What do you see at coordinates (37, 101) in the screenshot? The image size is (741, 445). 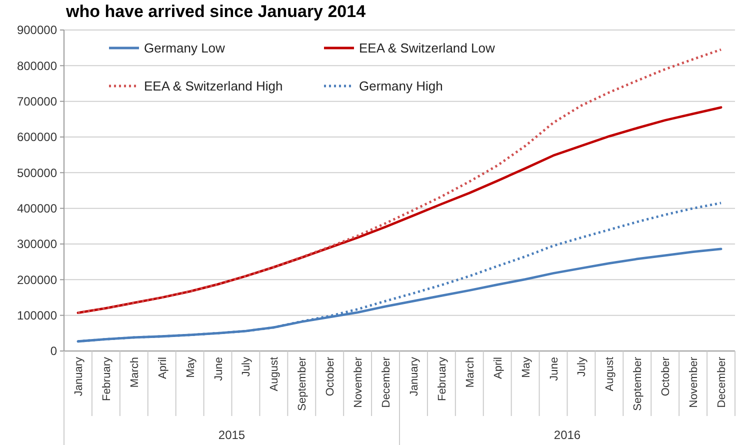 I see `y-tick-label: 700000` at bounding box center [37, 101].